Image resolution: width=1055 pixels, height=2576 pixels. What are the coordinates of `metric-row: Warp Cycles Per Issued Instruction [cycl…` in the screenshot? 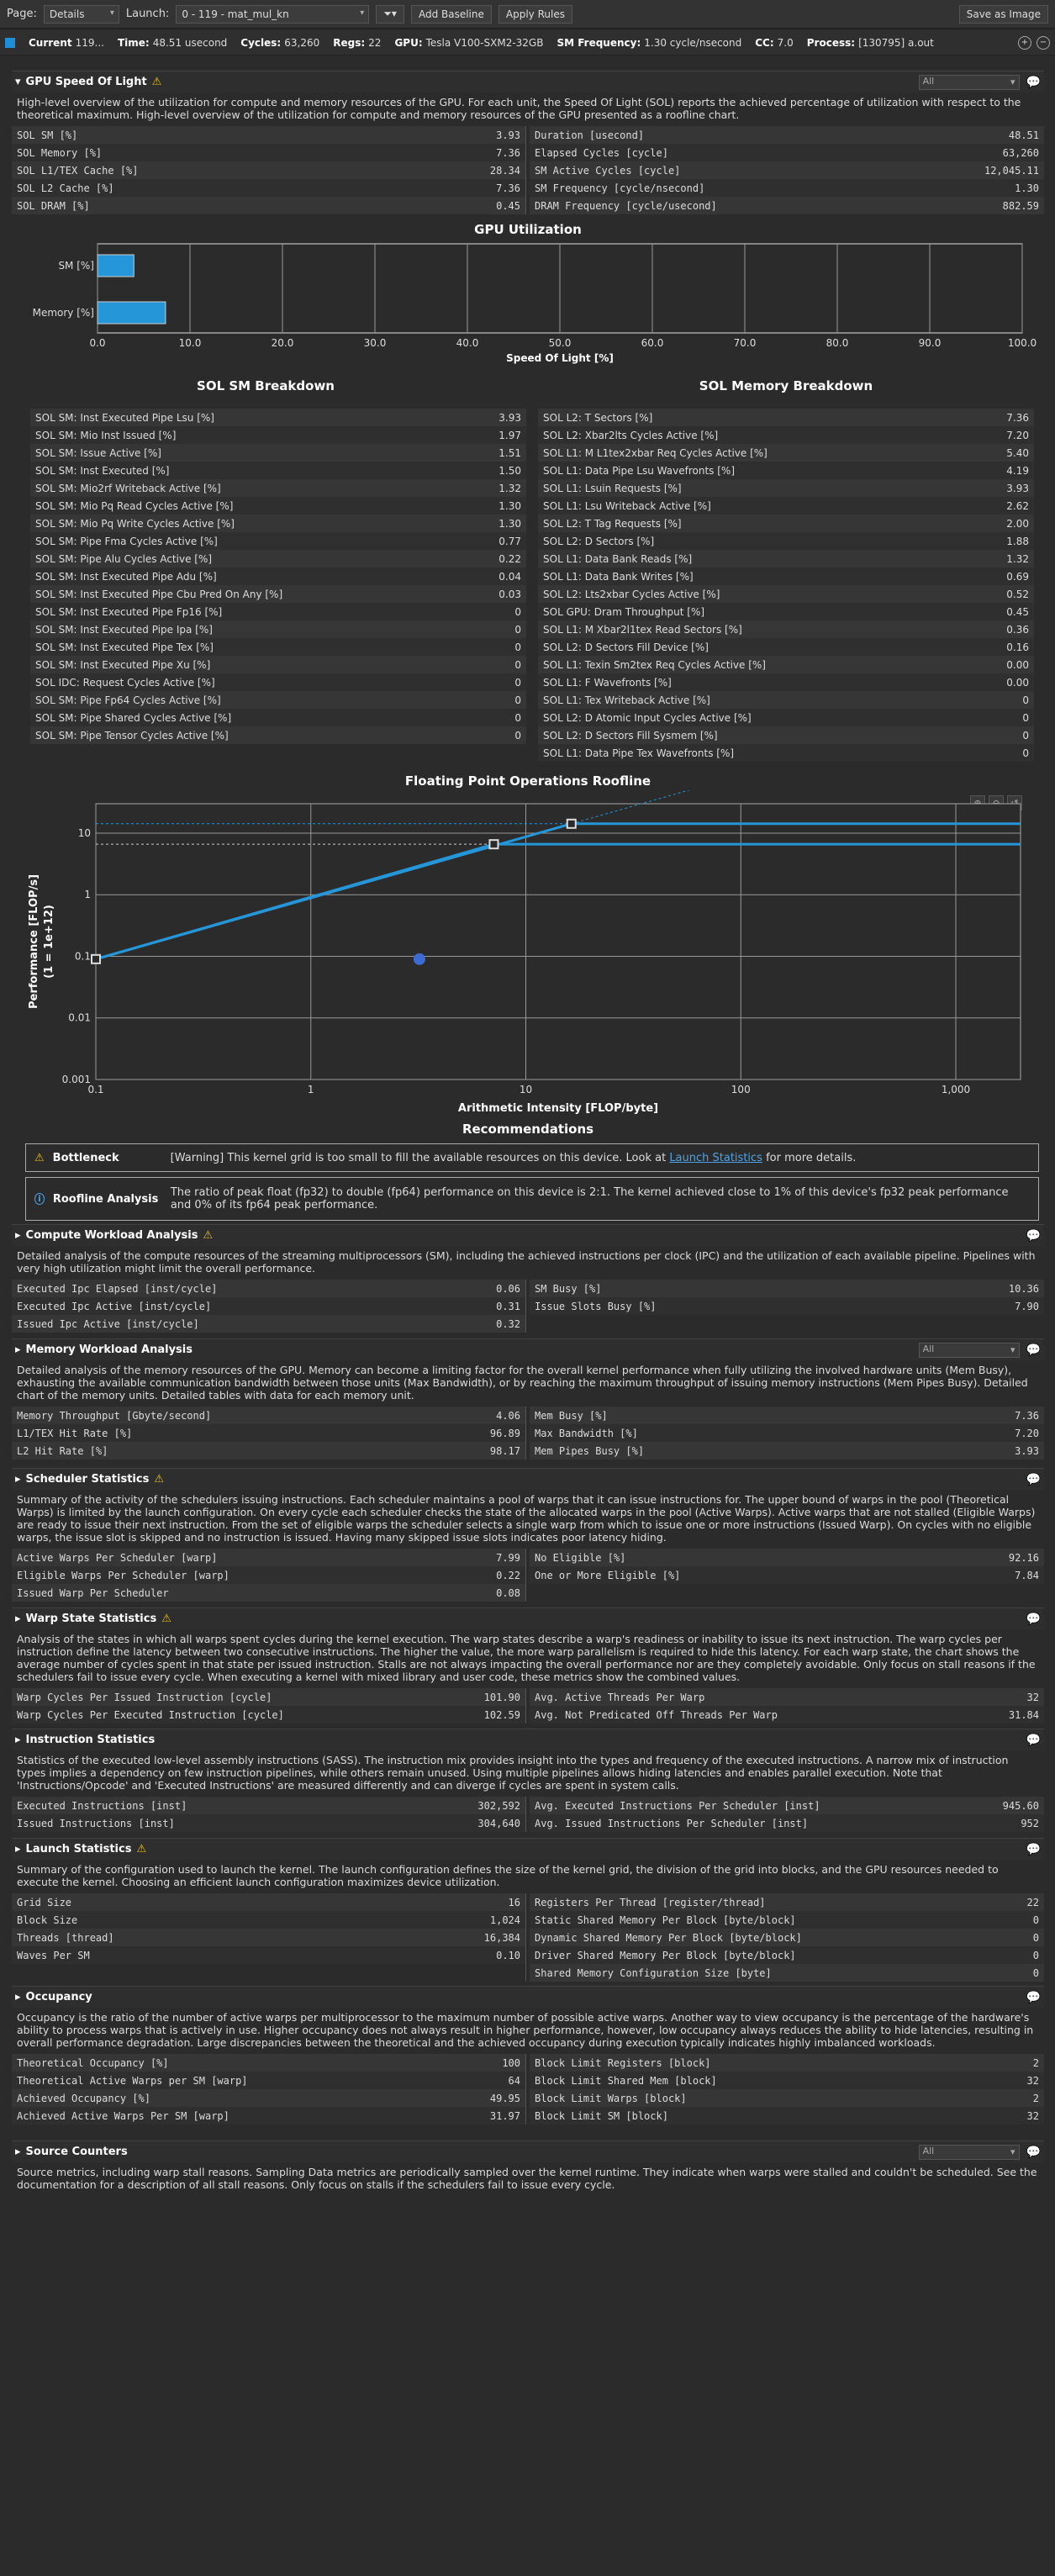 It's located at (268, 1697).